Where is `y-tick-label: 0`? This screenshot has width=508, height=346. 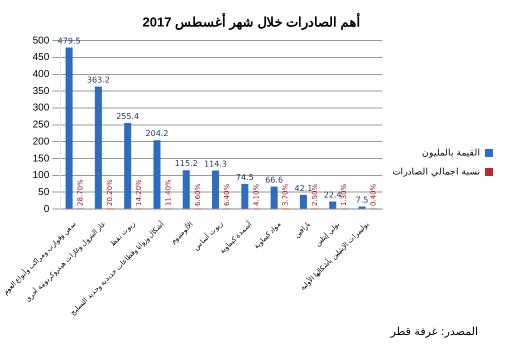
y-tick-label: 0 is located at coordinates (47, 209).